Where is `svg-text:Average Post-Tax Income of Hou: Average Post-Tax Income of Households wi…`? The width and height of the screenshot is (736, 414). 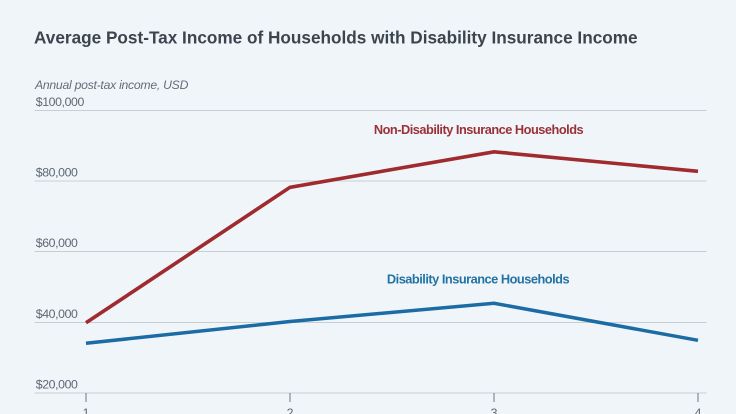 svg-text:Average Post-Tax Income of Hou: Average Post-Tax Income of Households wi… is located at coordinates (336, 38).